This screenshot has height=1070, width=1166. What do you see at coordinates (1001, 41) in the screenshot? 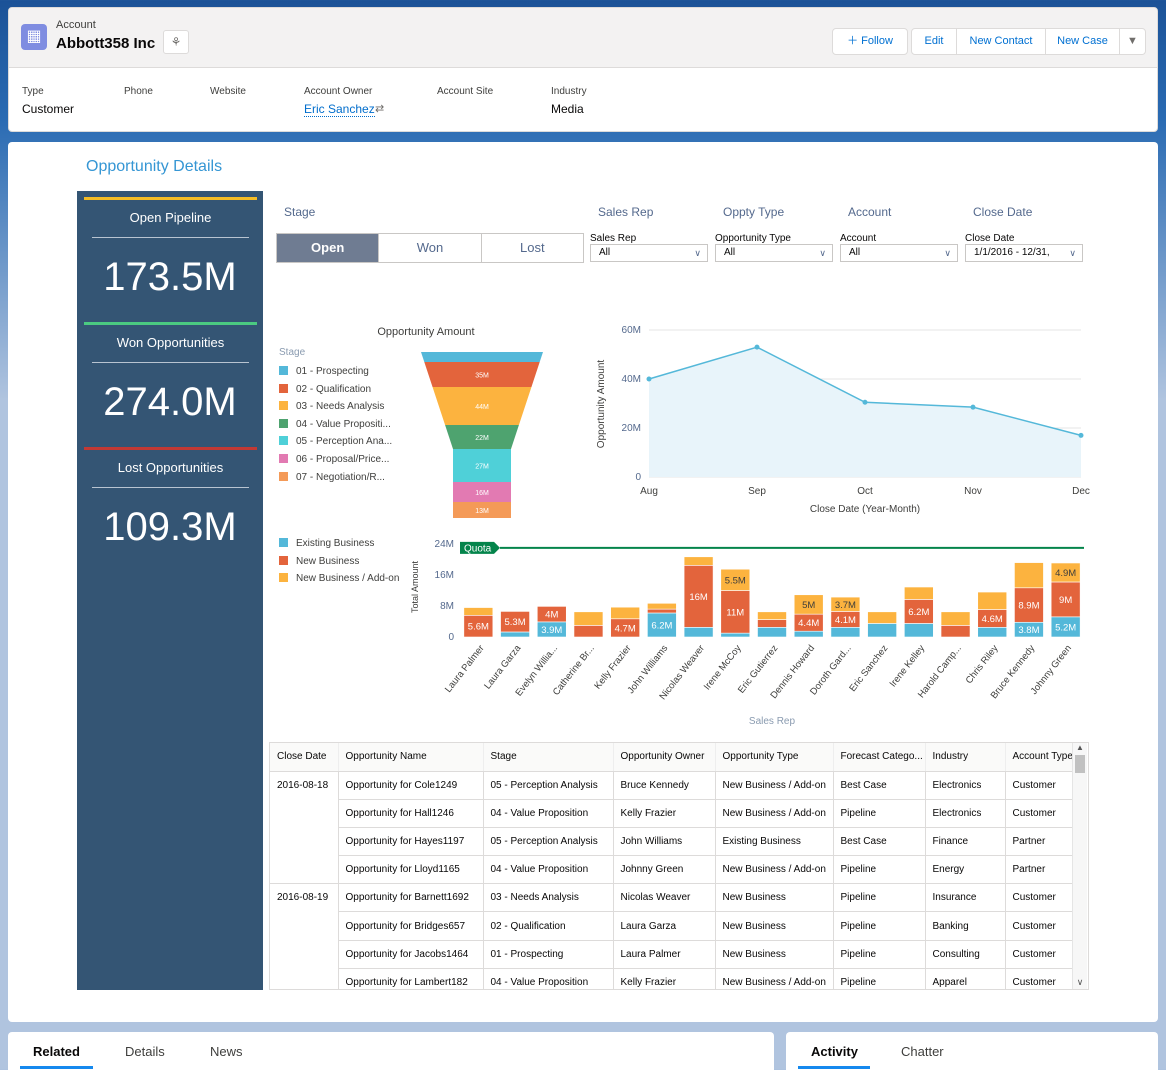
I see `new-contact-button: New Contact` at bounding box center [1001, 41].